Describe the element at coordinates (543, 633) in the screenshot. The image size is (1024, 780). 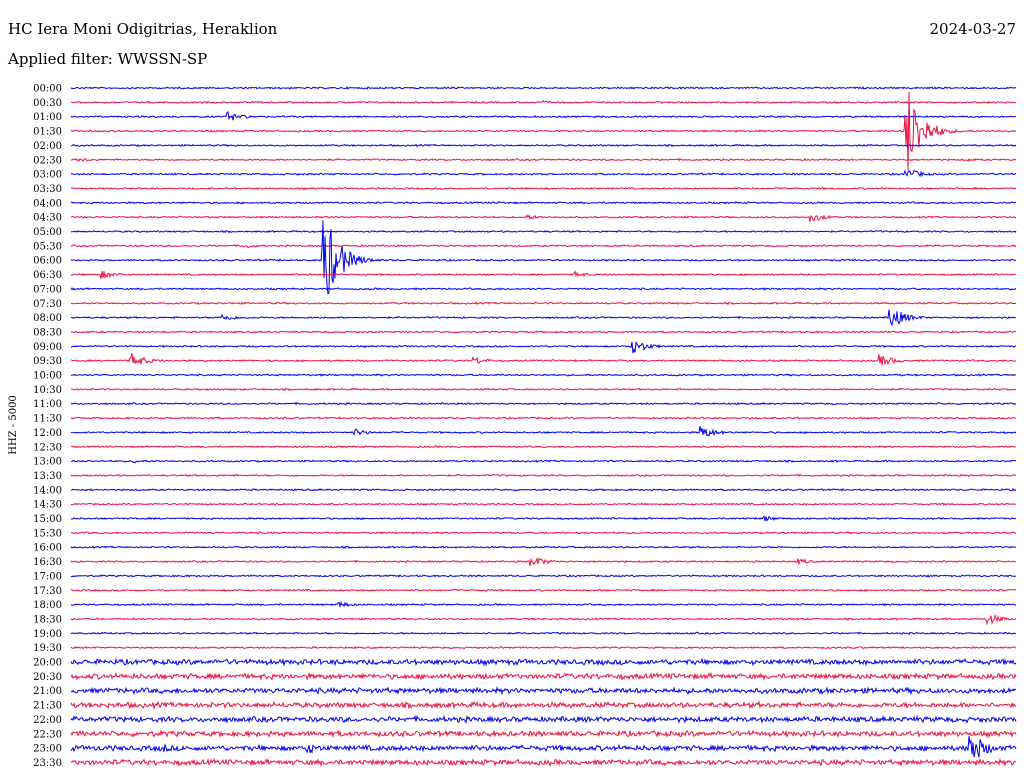
I see `trace-row-1900` at that location.